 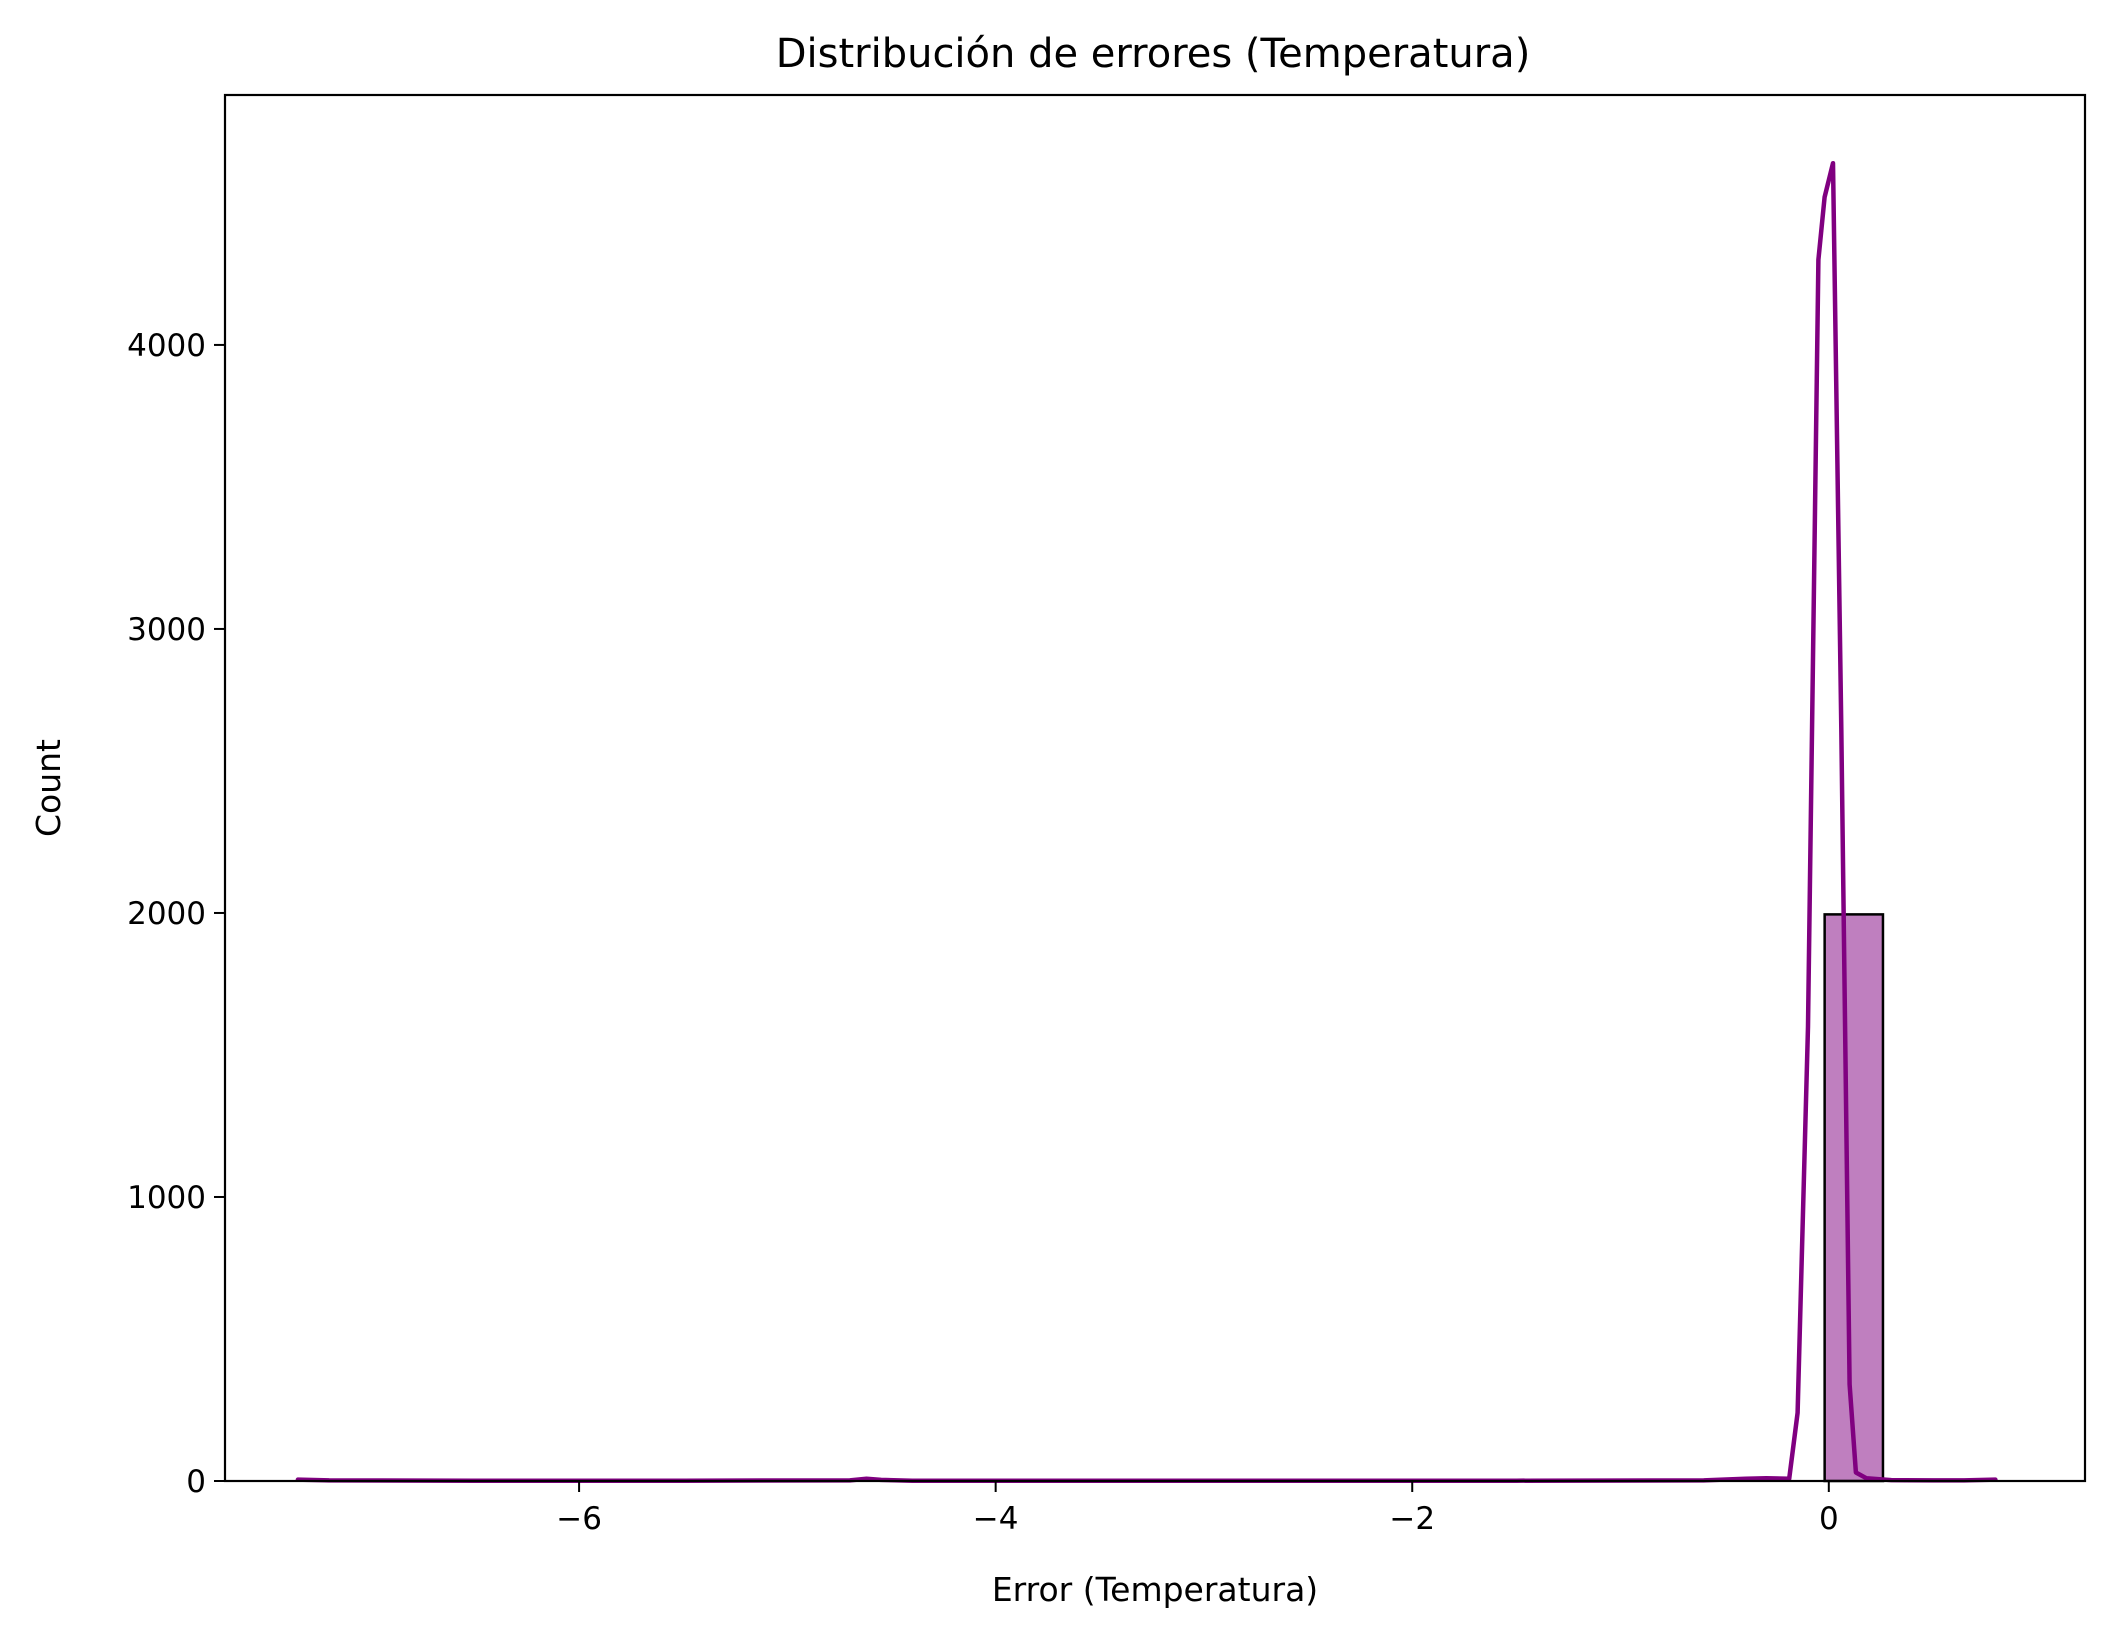 What do you see at coordinates (996, 1519) in the screenshot?
I see `x-tick-label: −4` at bounding box center [996, 1519].